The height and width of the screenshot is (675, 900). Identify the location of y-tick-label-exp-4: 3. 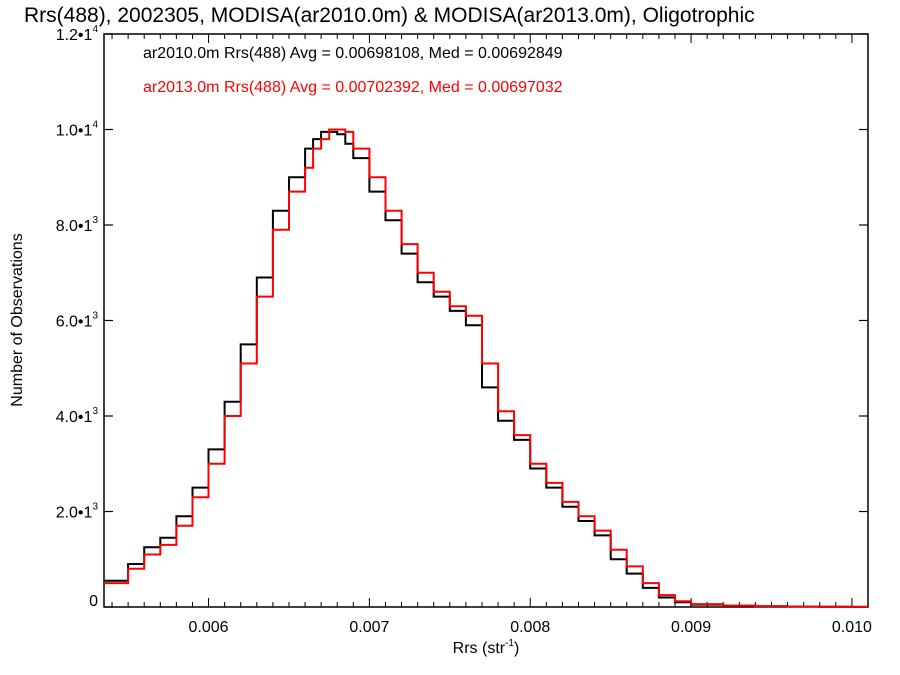
(95, 220).